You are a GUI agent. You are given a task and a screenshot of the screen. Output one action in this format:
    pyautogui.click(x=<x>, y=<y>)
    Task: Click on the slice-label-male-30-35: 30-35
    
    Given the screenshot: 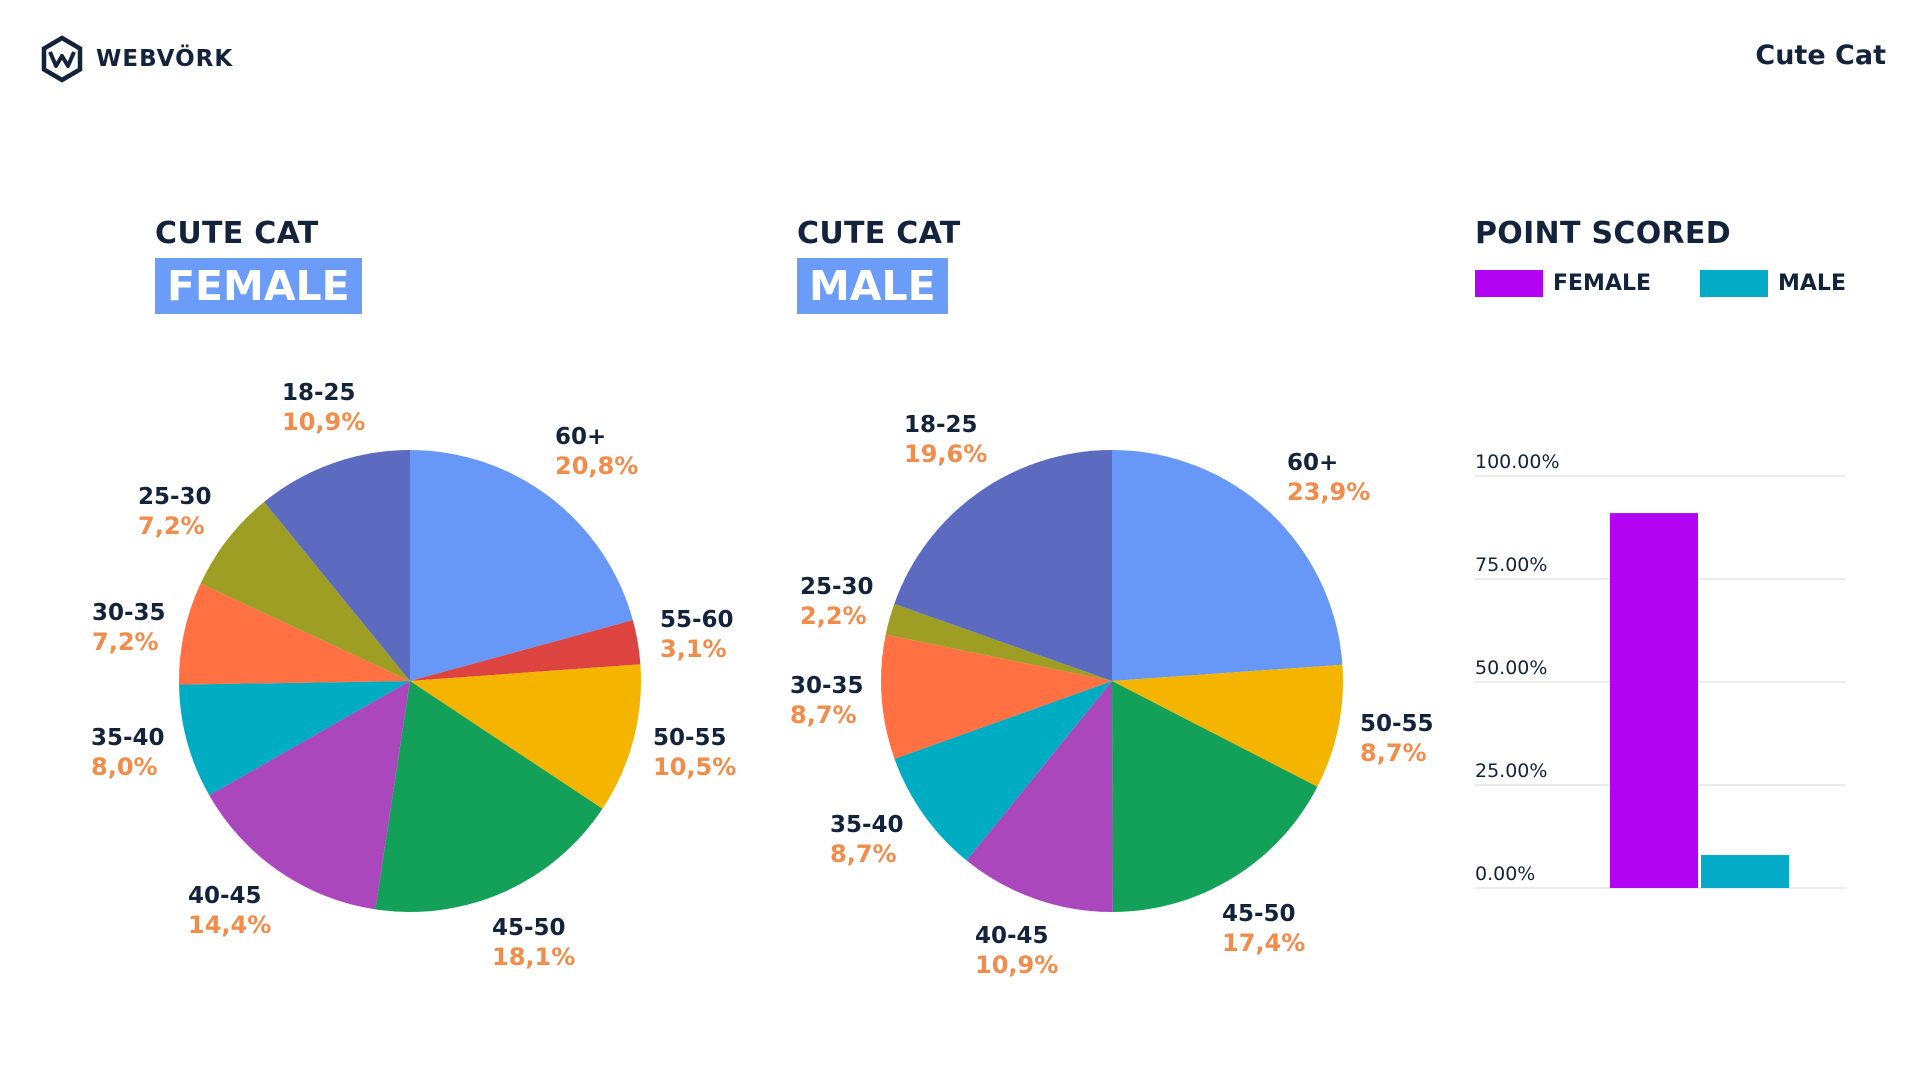 What is the action you would take?
    pyautogui.click(x=827, y=686)
    